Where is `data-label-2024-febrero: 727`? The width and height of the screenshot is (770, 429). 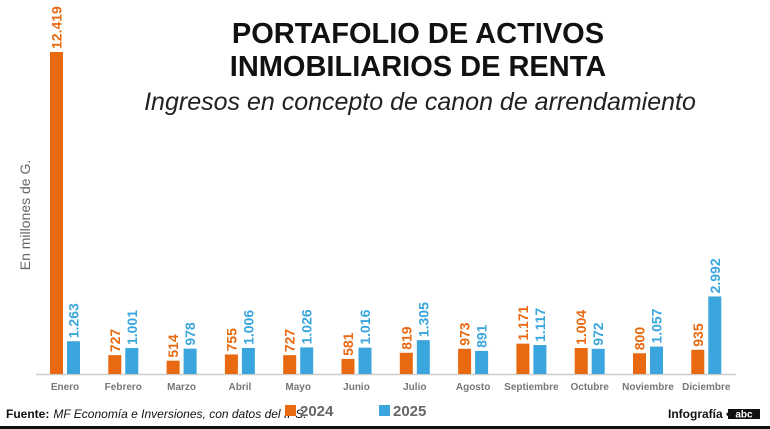
data-label-2024-febrero: 727 is located at coordinates (115, 341).